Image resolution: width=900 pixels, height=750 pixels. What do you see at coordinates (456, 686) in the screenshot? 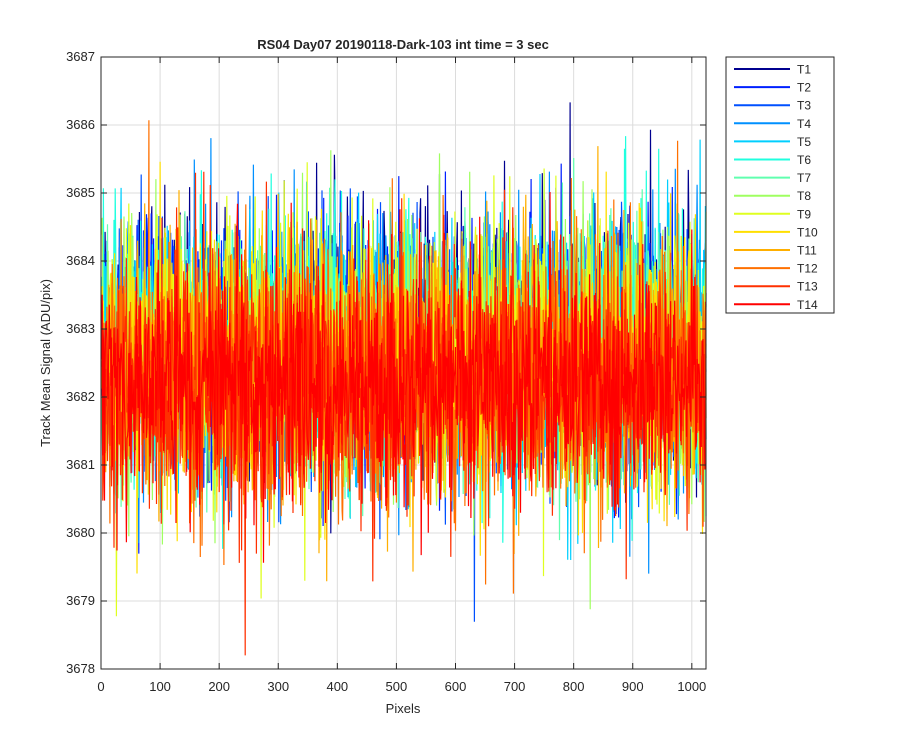
I see `x-tick-label: 600` at bounding box center [456, 686].